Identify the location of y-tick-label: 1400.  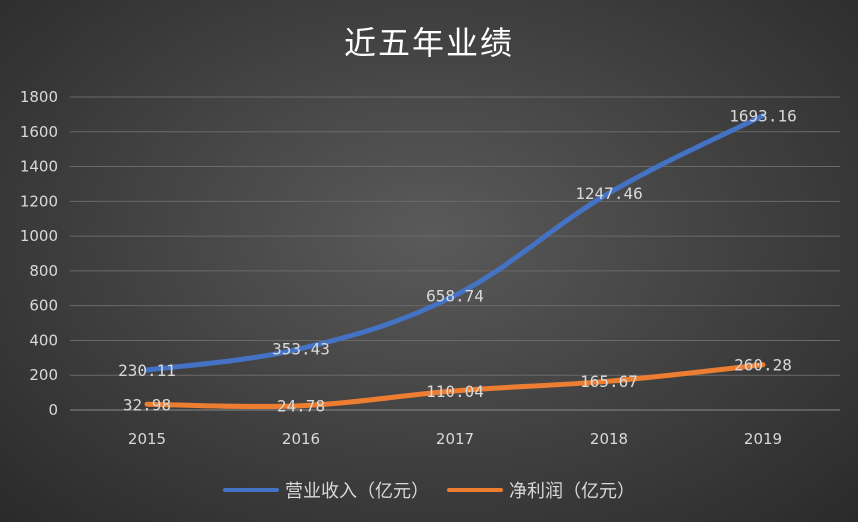
(39, 167).